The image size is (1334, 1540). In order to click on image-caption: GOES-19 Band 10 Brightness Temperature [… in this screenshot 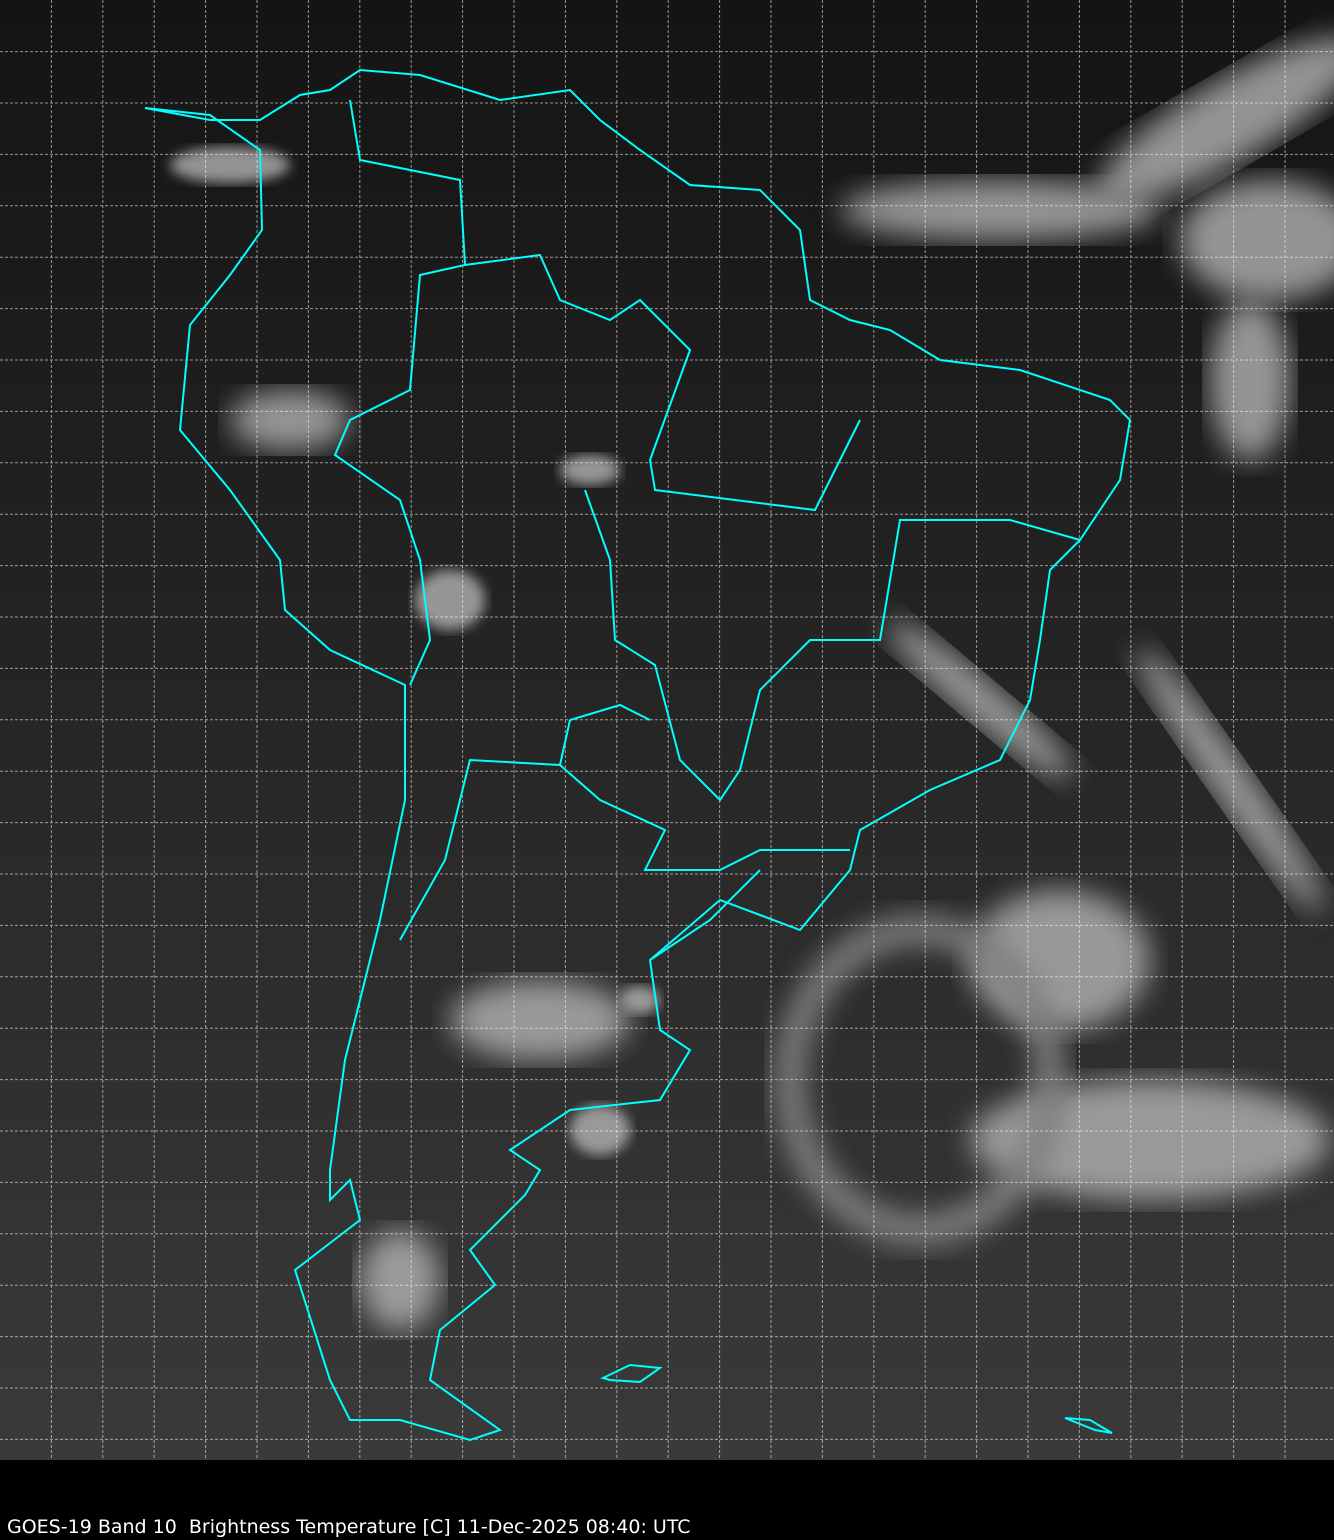, I will do `click(349, 1527)`.